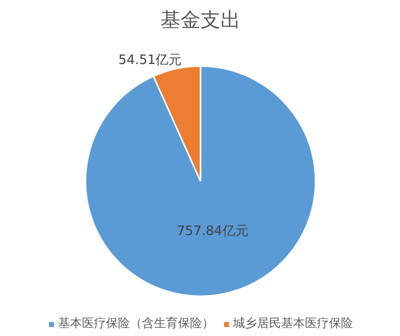 Image resolution: width=400 pixels, height=336 pixels. Describe the element at coordinates (293, 323) in the screenshot. I see `legend-label: 城乡居民基本医疗保险` at that location.